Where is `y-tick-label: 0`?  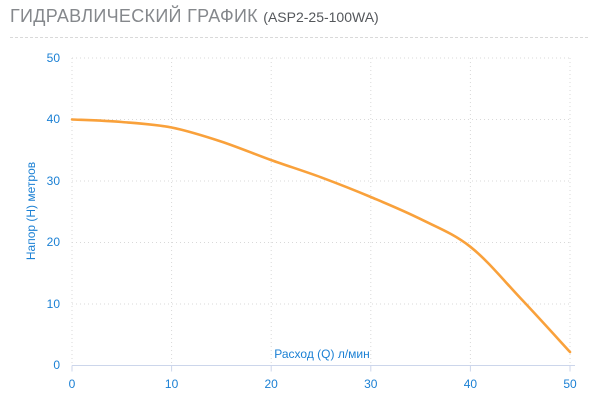
y-tick-label: 0 is located at coordinates (56, 365).